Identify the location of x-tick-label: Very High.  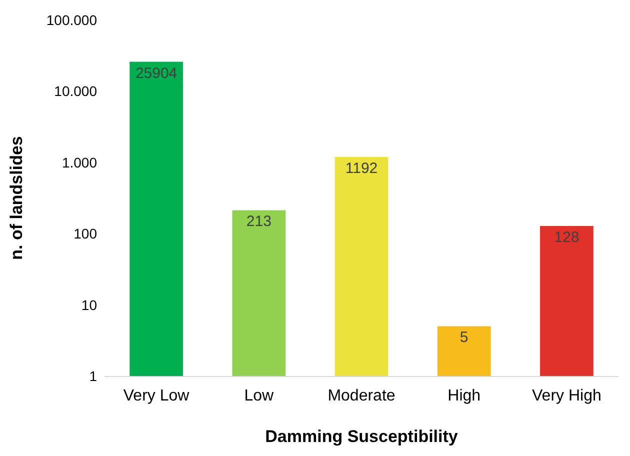
(567, 396).